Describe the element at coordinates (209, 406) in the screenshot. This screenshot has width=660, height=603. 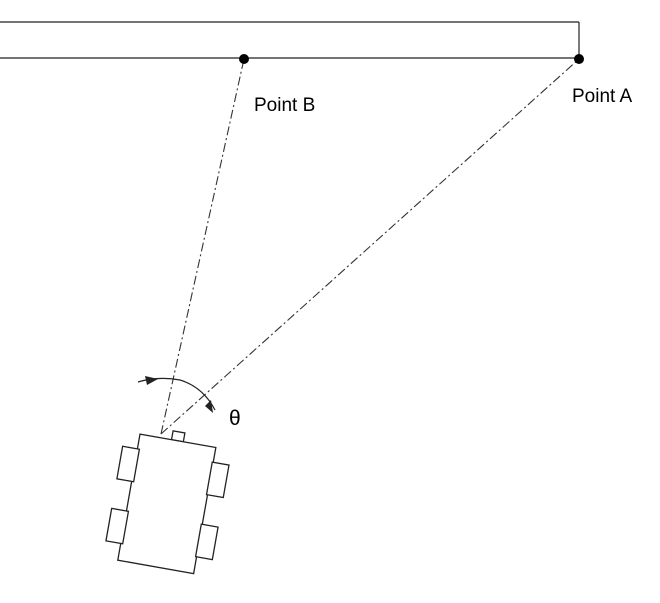
I see `angle-arrowhead-right` at that location.